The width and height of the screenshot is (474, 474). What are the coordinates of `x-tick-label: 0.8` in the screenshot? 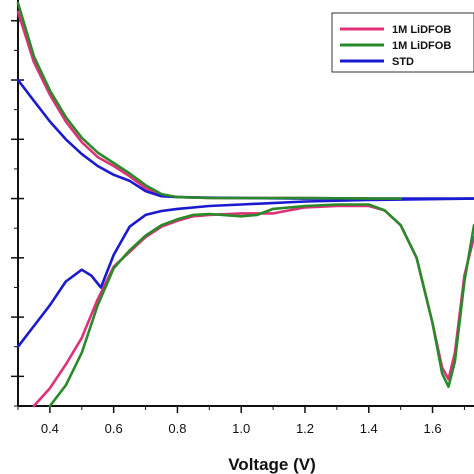 It's located at (177, 428).